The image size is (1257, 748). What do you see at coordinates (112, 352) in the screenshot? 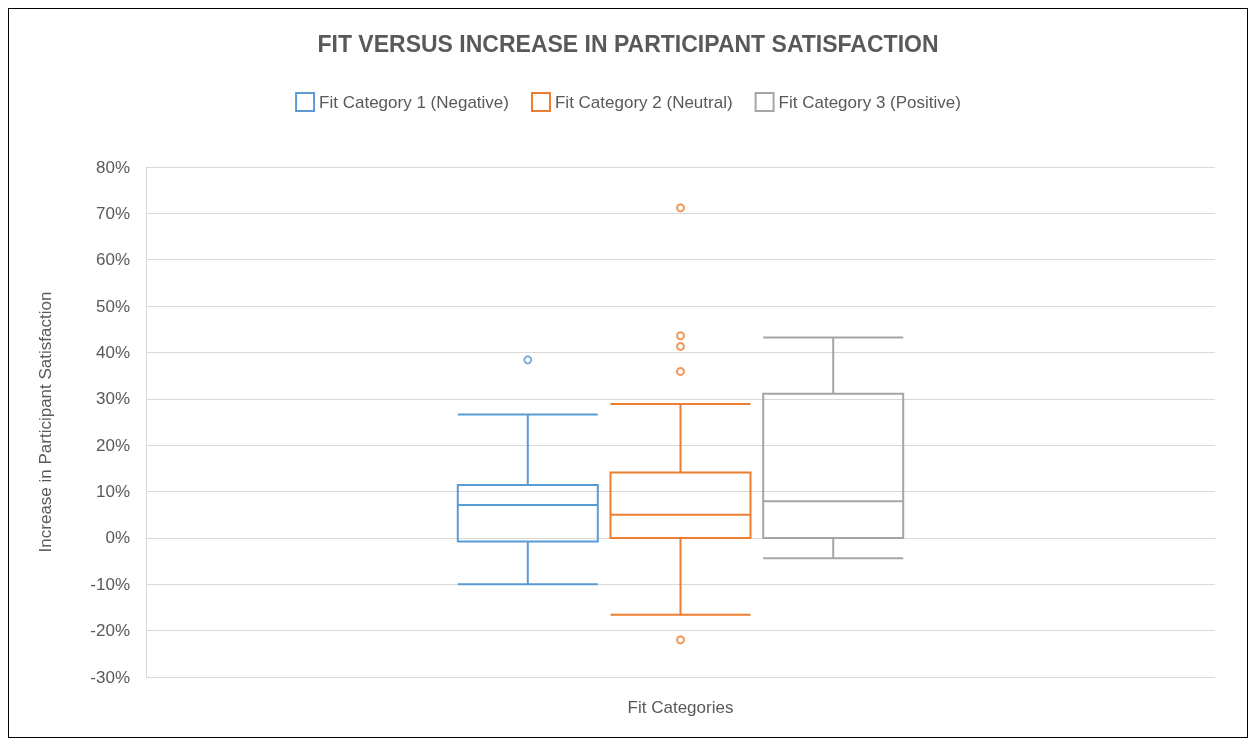
I see `y-tick-label: 40%` at bounding box center [112, 352].